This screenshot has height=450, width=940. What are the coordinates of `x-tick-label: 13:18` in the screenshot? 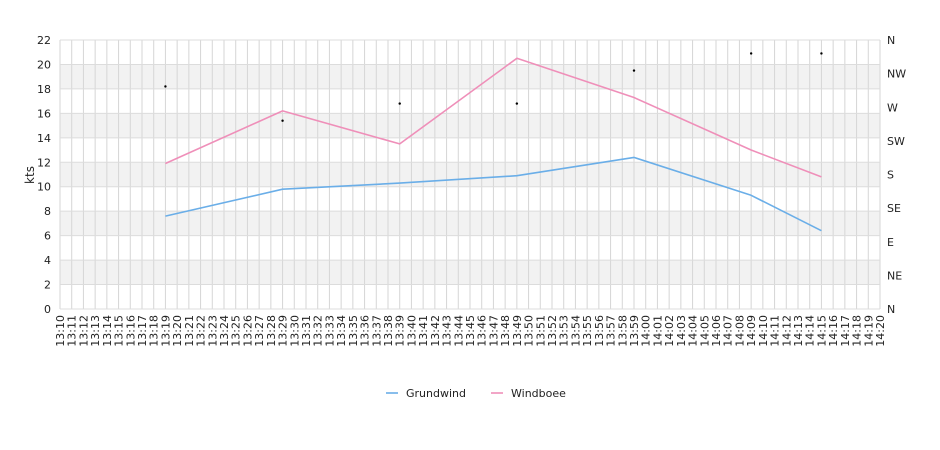 It's located at (154, 331).